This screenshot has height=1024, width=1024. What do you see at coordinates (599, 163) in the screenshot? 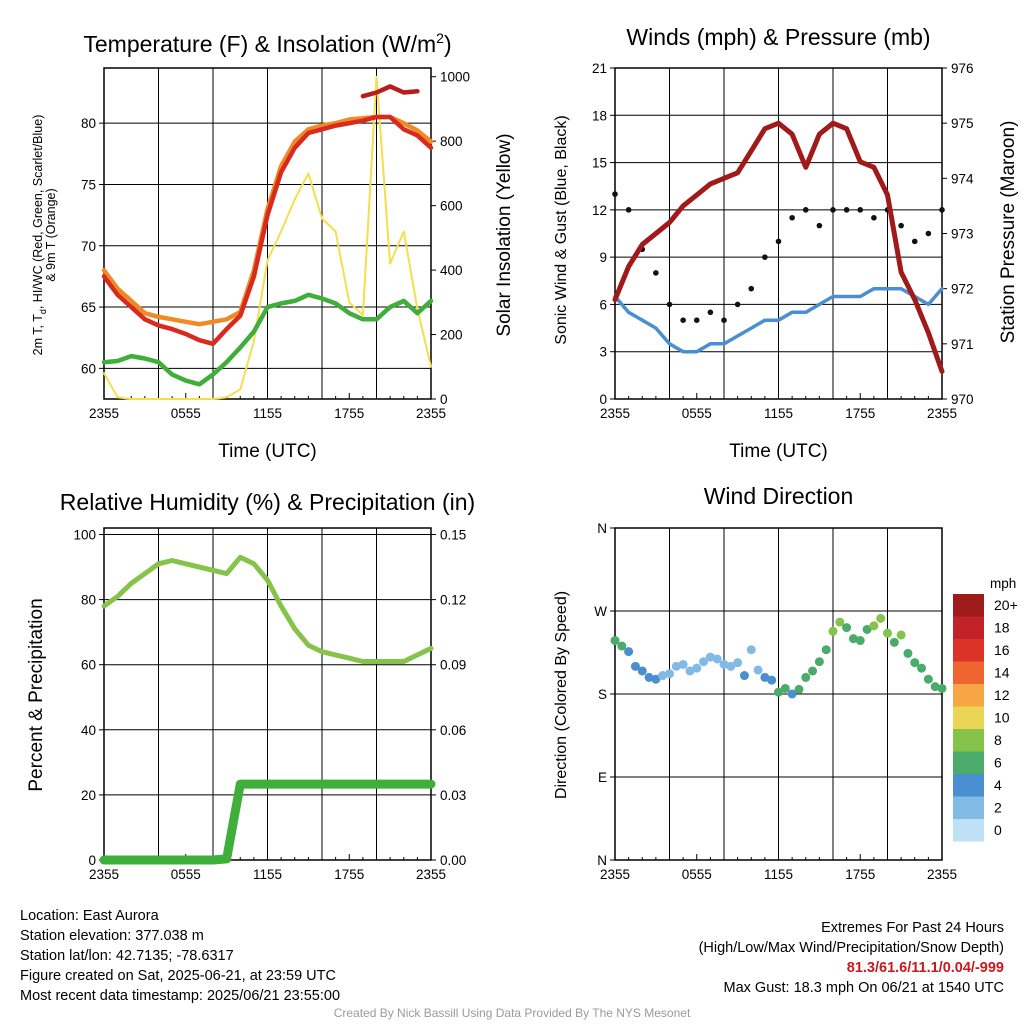
I see `y-tick-label: 15` at bounding box center [599, 163].